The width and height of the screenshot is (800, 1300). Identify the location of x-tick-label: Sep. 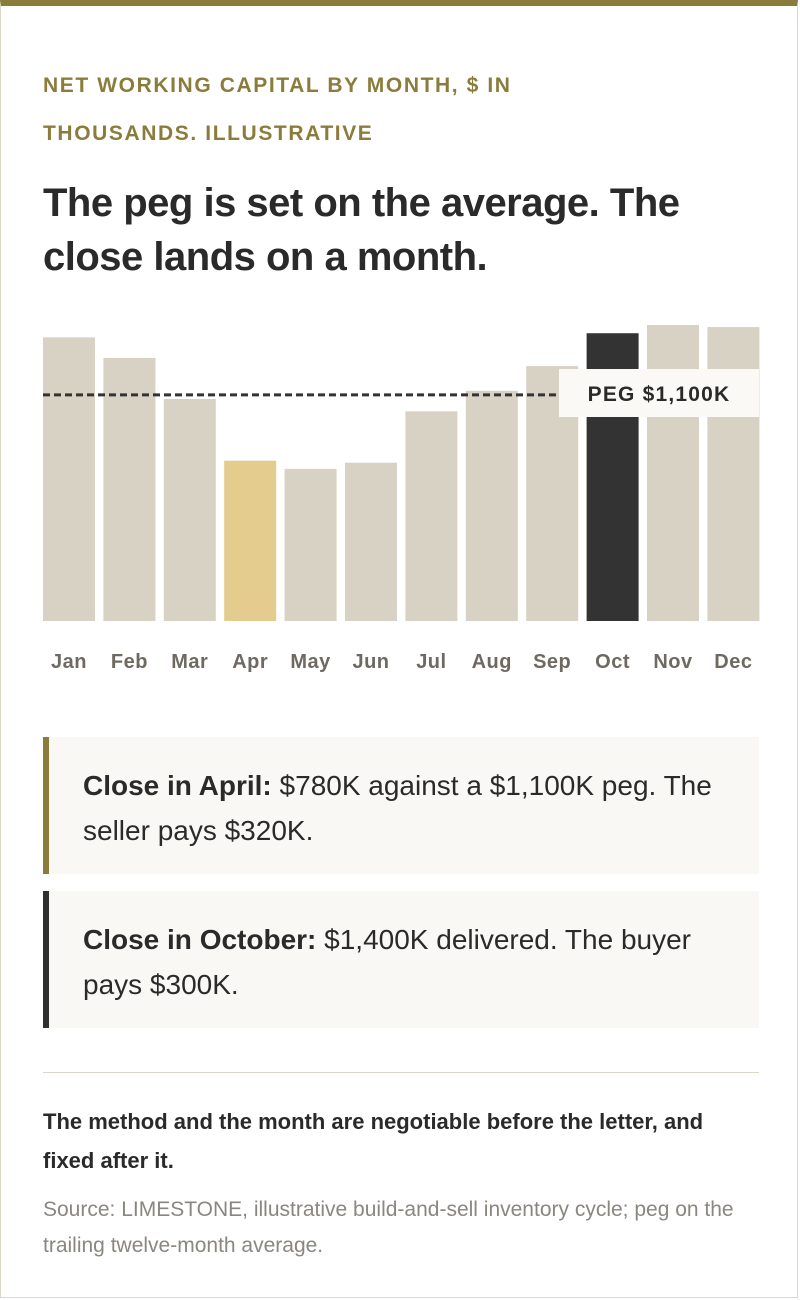
(552, 662).